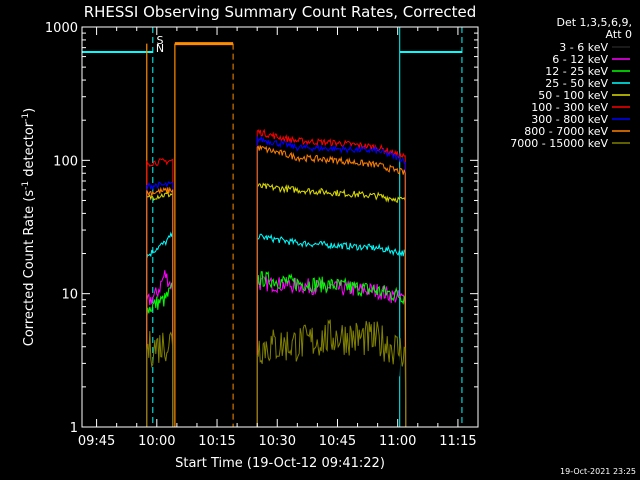 The image size is (640, 480). I want to click on legend-entry-label: 50 - 100 keV, so click(573, 95).